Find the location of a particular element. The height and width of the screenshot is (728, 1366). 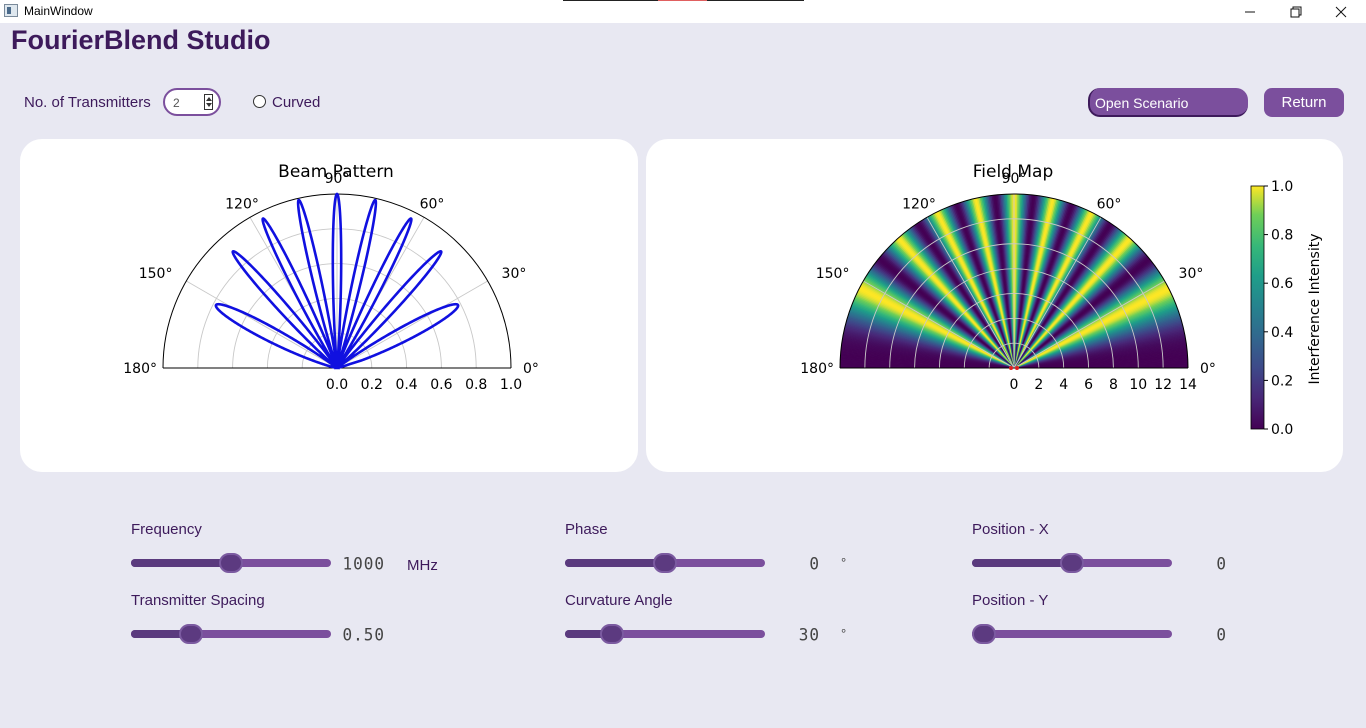

spacing-slider is located at coordinates (231, 634).